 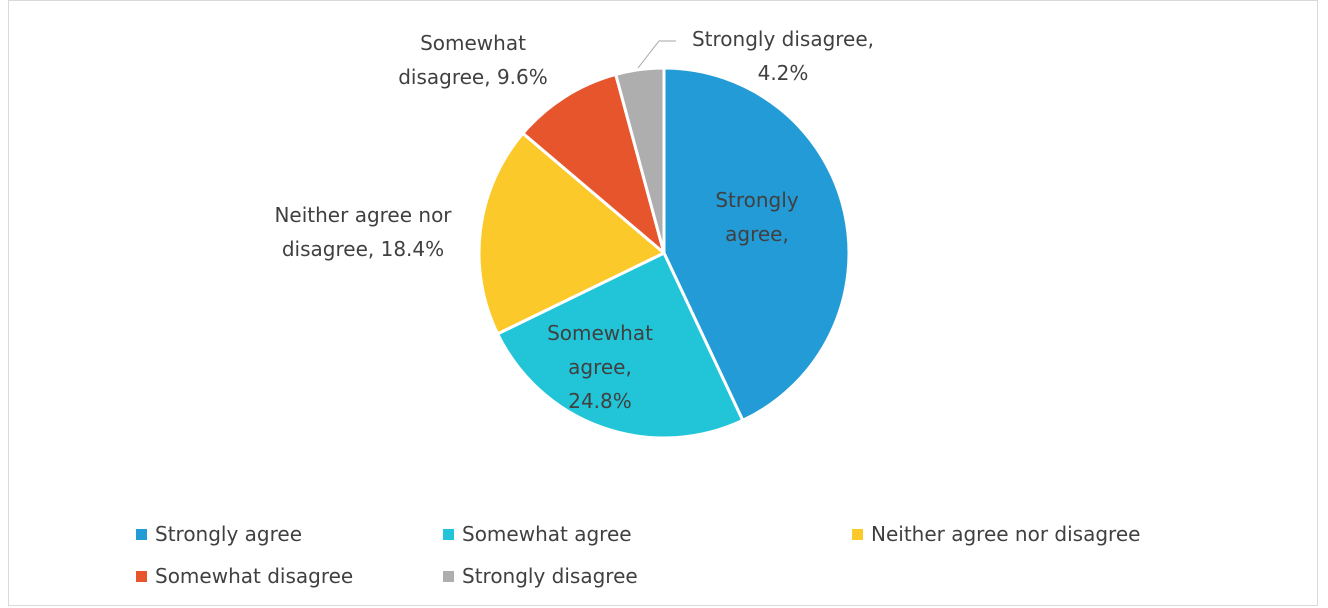 What do you see at coordinates (640, 160) in the screenshot?
I see `pie-slice-strongly-disagree` at bounding box center [640, 160].